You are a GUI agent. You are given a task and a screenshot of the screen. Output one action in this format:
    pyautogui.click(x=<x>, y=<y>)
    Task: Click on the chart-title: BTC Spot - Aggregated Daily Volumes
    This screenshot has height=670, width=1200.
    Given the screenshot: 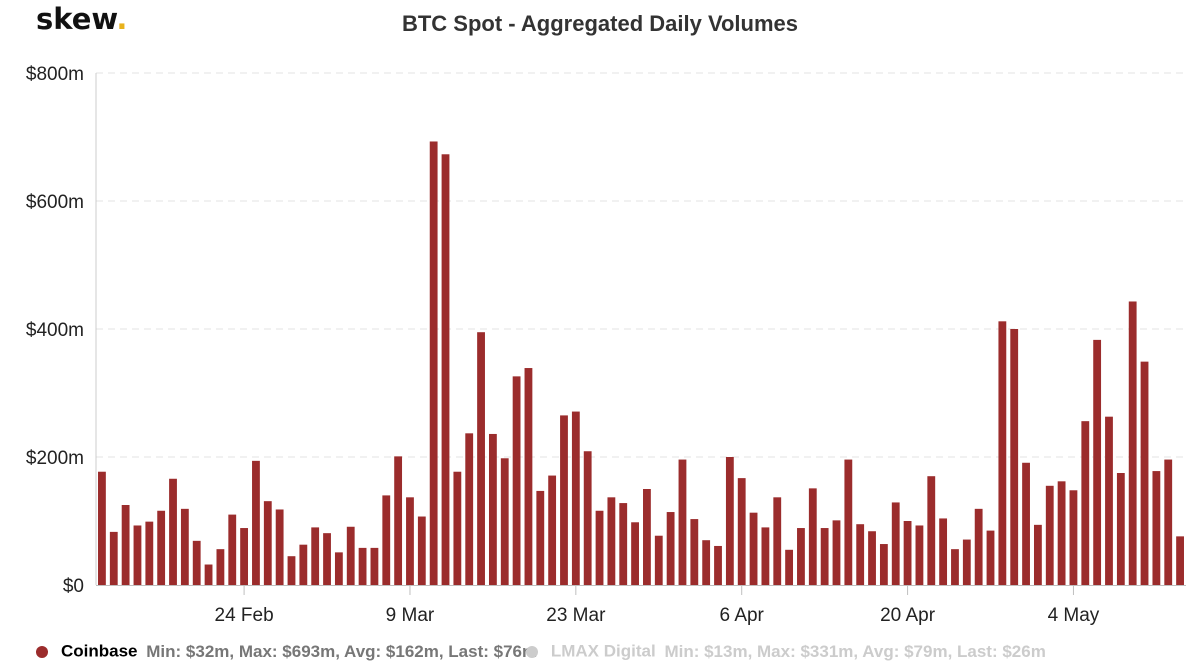 What is the action you would take?
    pyautogui.click(x=600, y=23)
    